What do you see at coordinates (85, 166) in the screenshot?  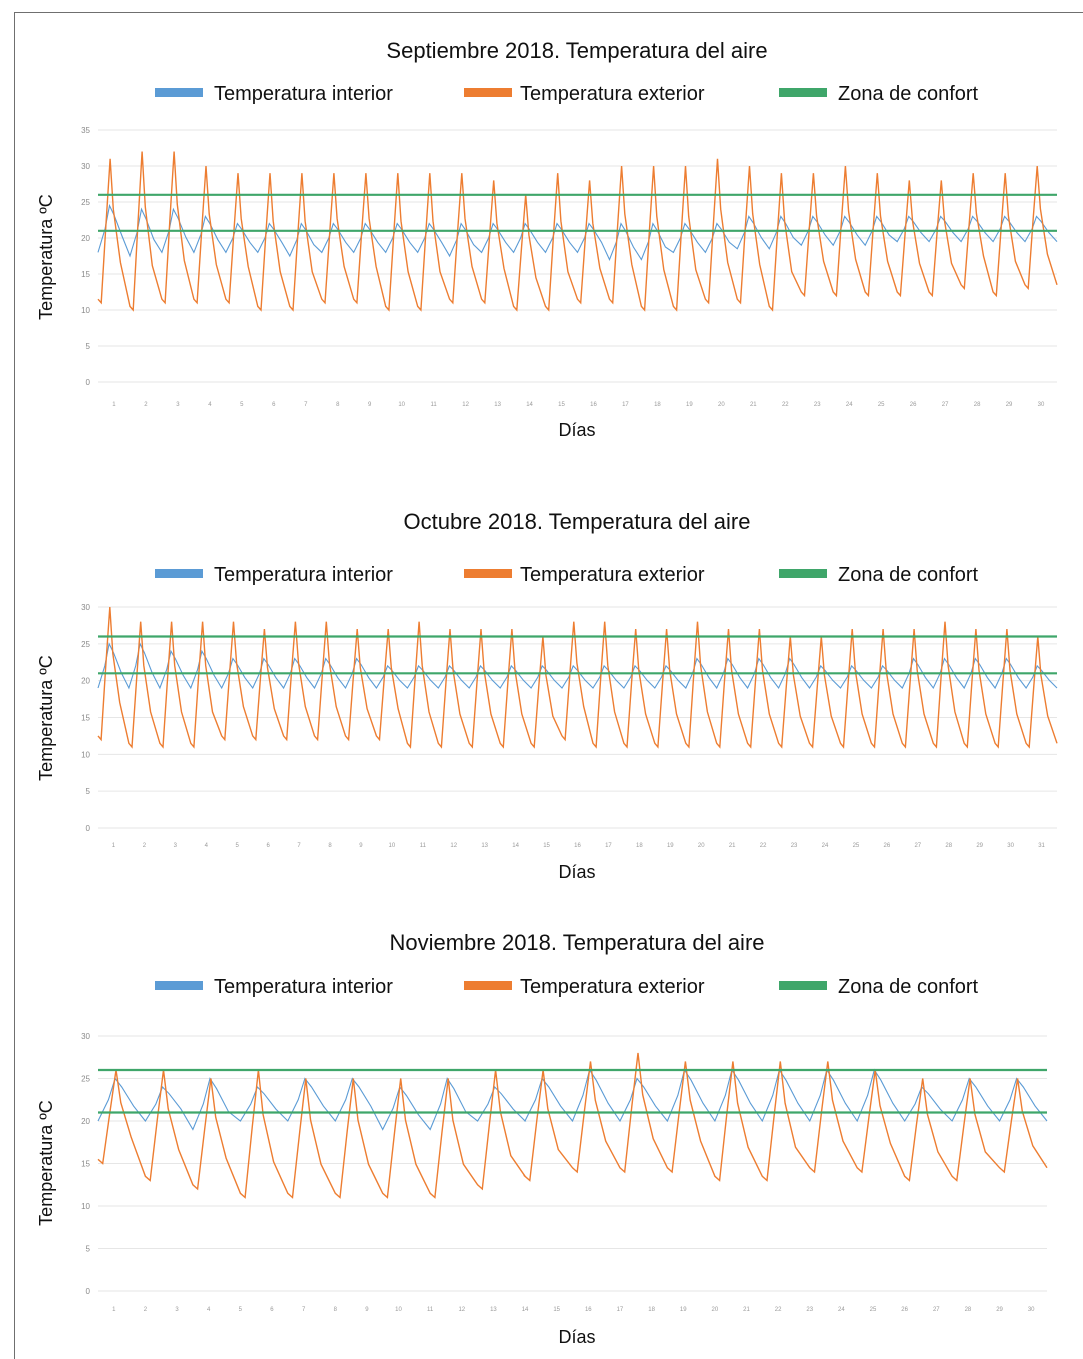 I see `y-tick-label: 30` at bounding box center [85, 166].